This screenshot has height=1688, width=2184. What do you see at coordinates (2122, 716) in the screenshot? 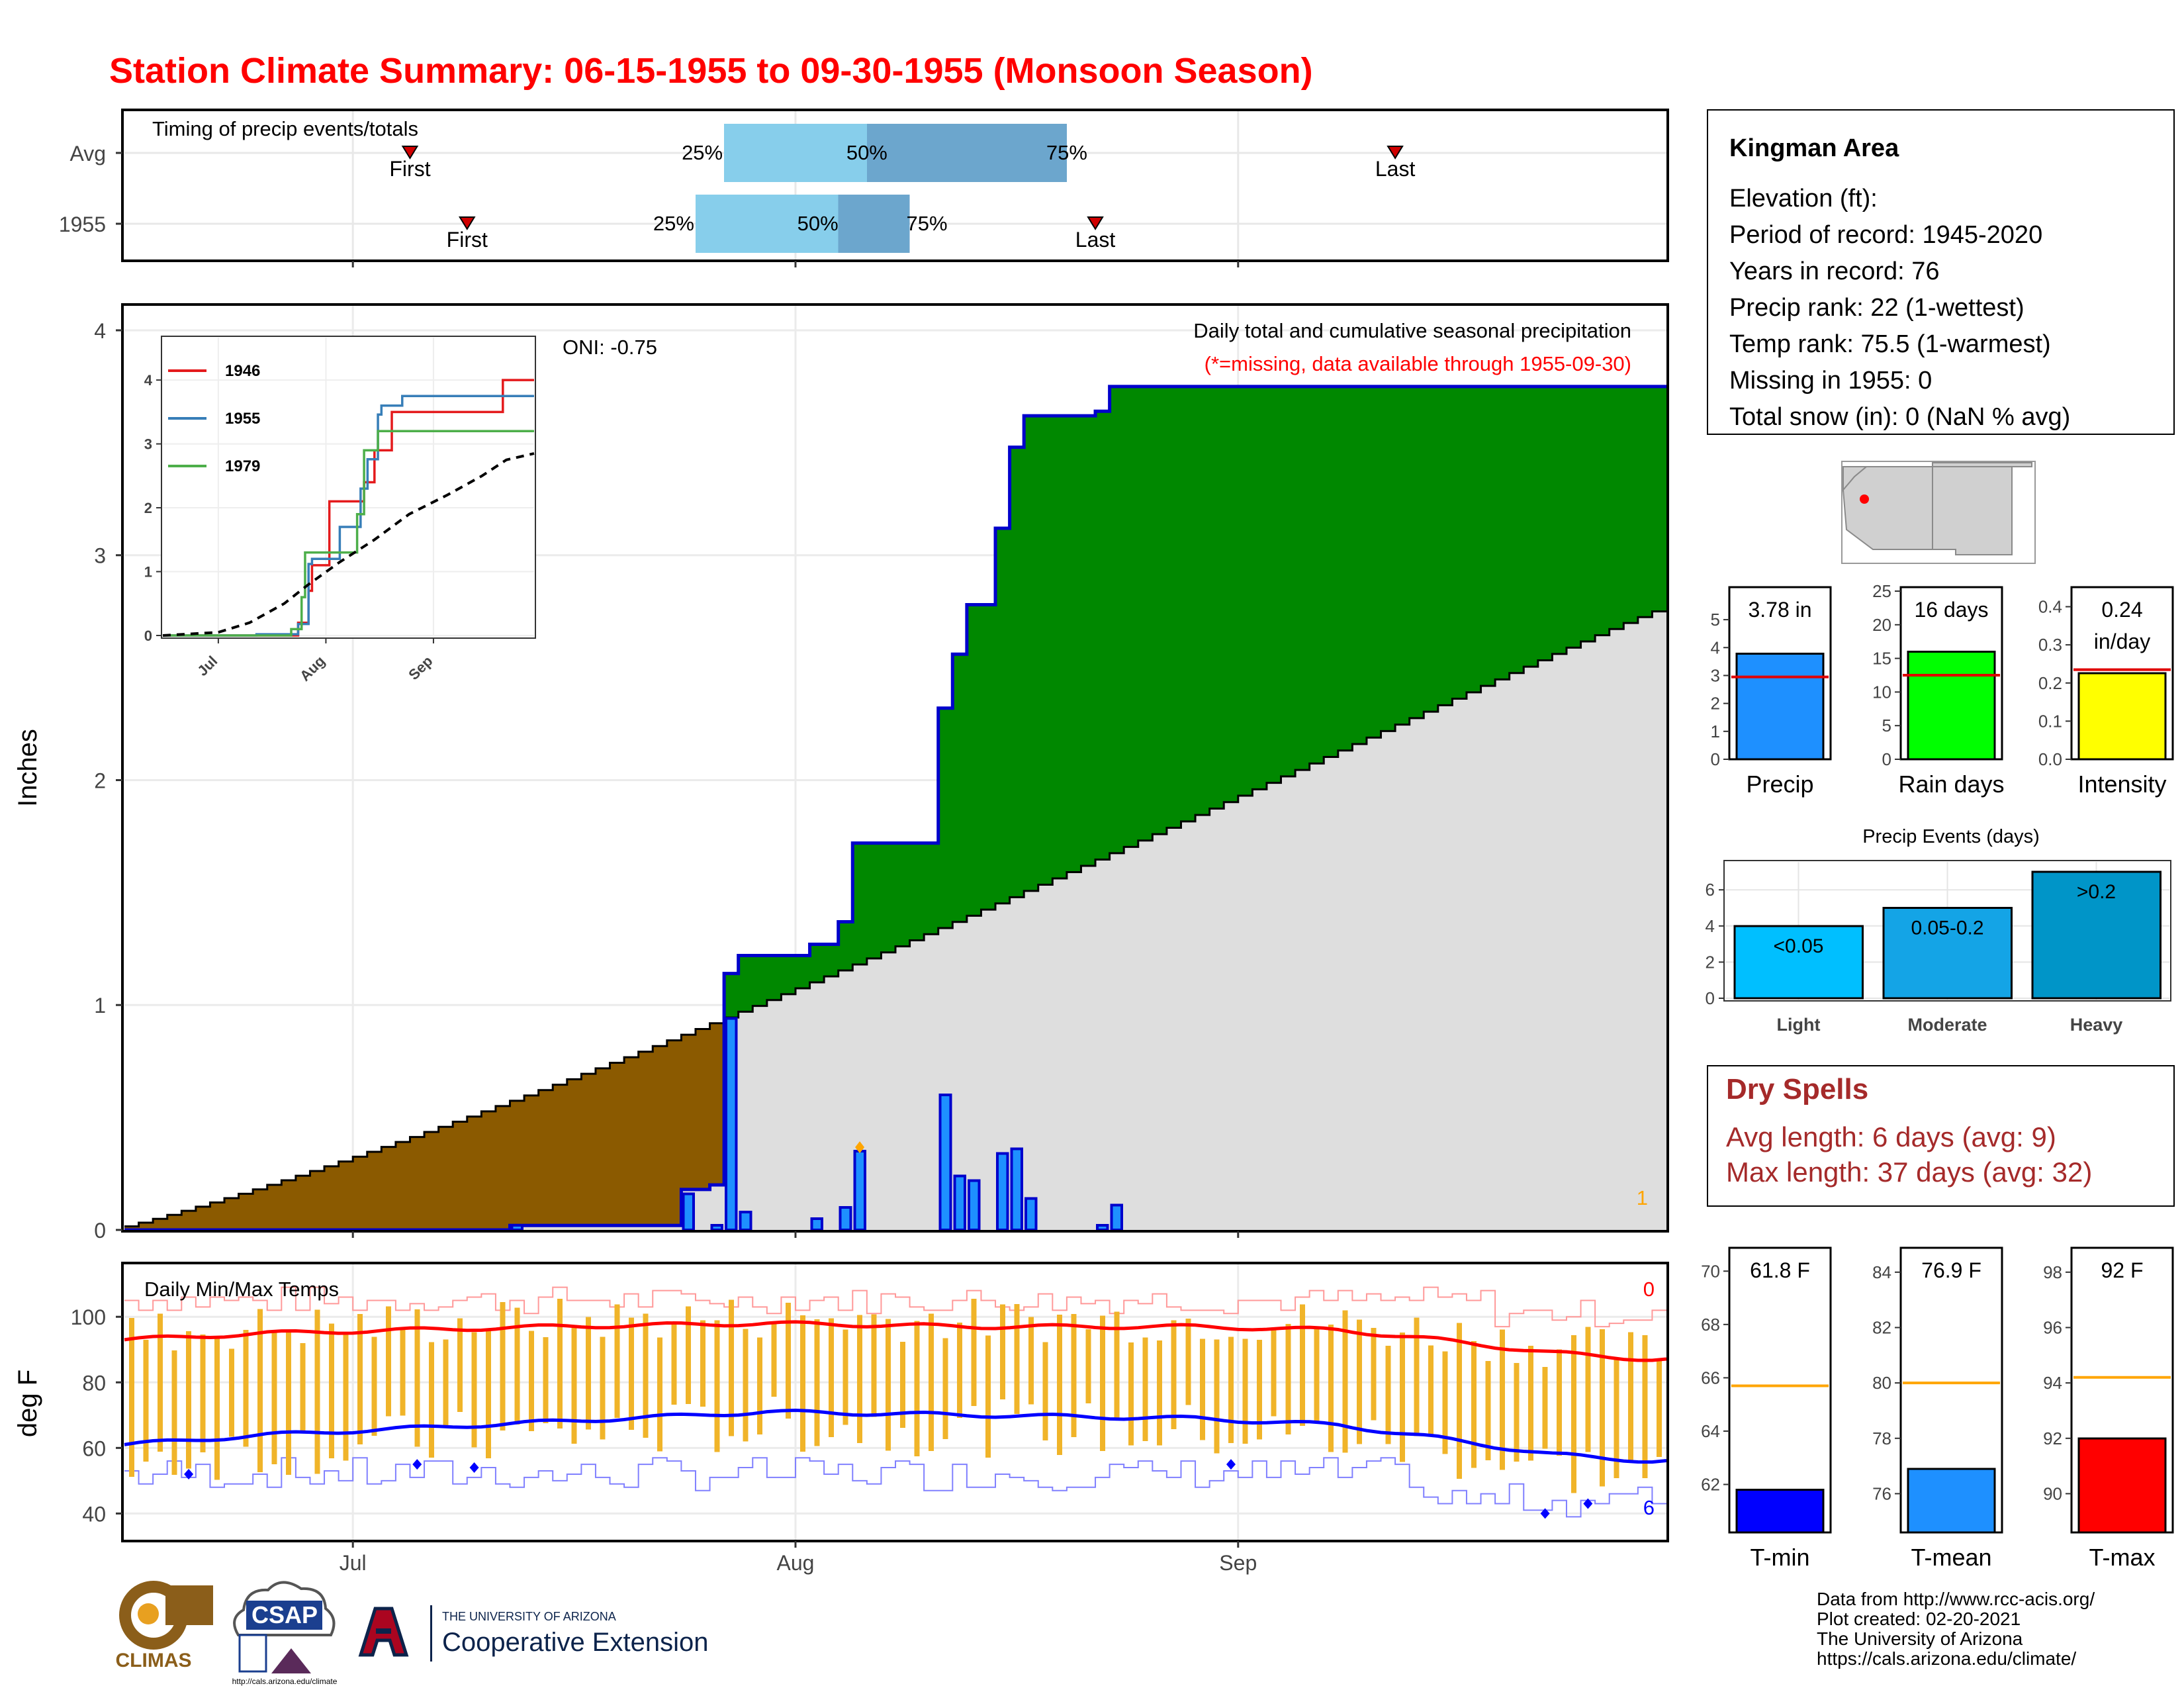
I see `small-chart-bar-intensity` at bounding box center [2122, 716].